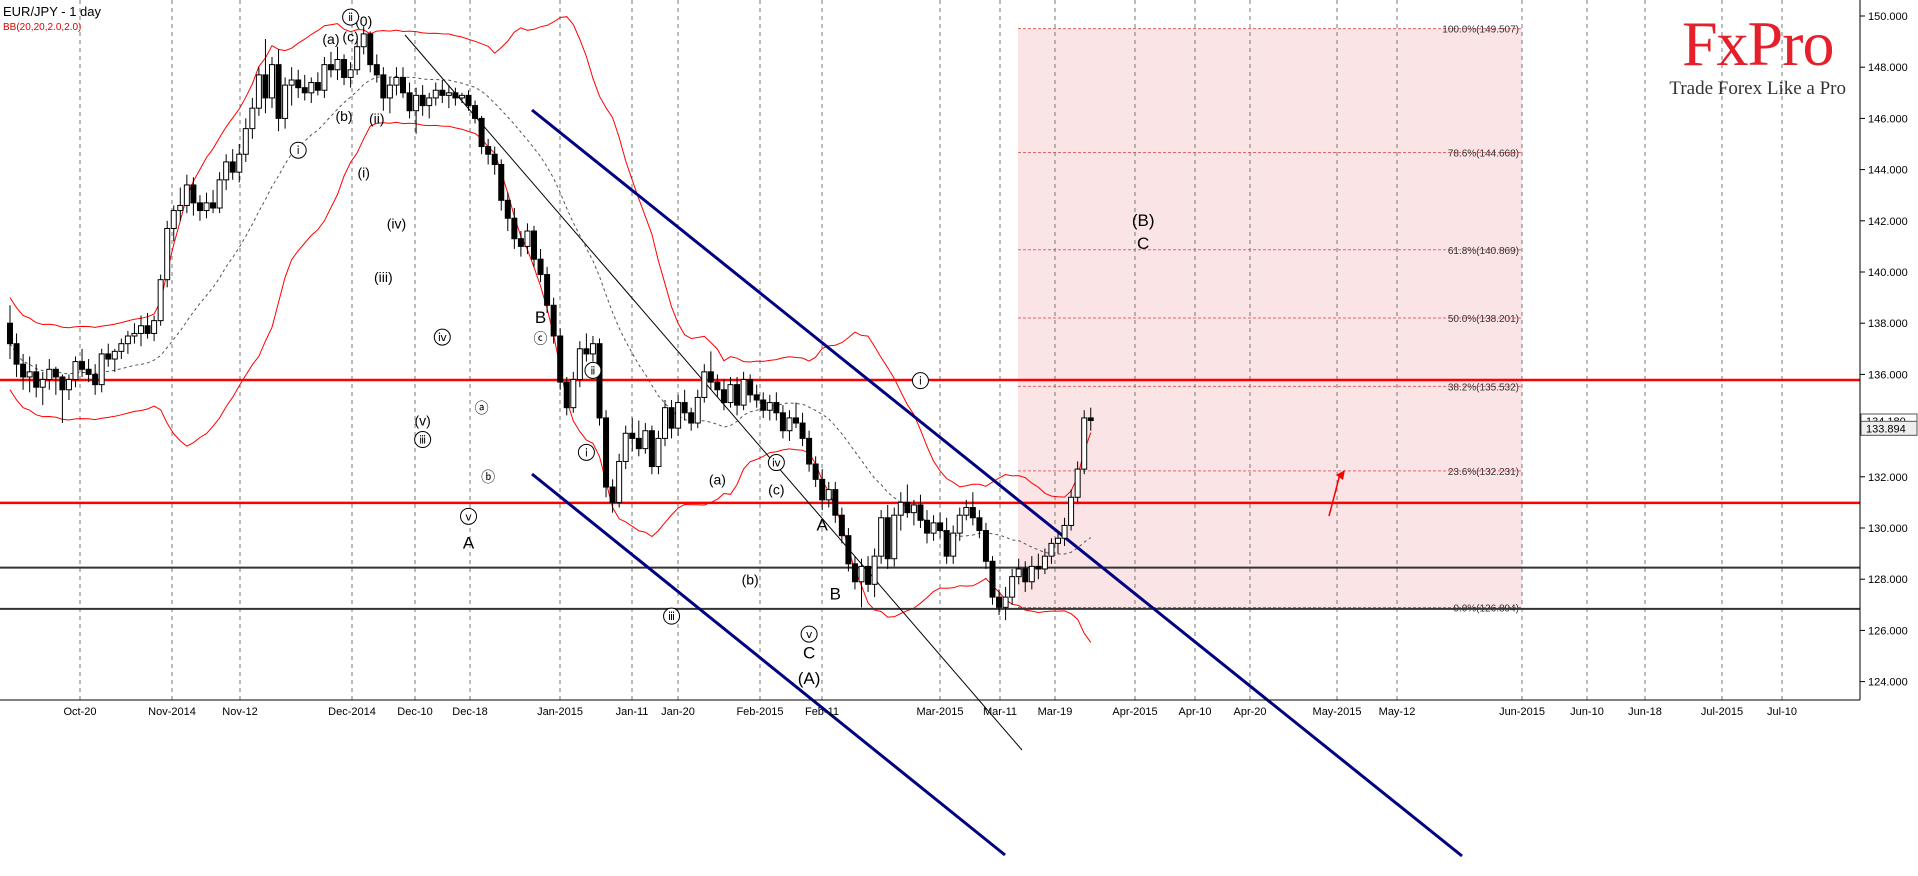 The width and height of the screenshot is (1918, 876). Describe the element at coordinates (363, 21) in the screenshot. I see `wave-label: (0)` at that location.